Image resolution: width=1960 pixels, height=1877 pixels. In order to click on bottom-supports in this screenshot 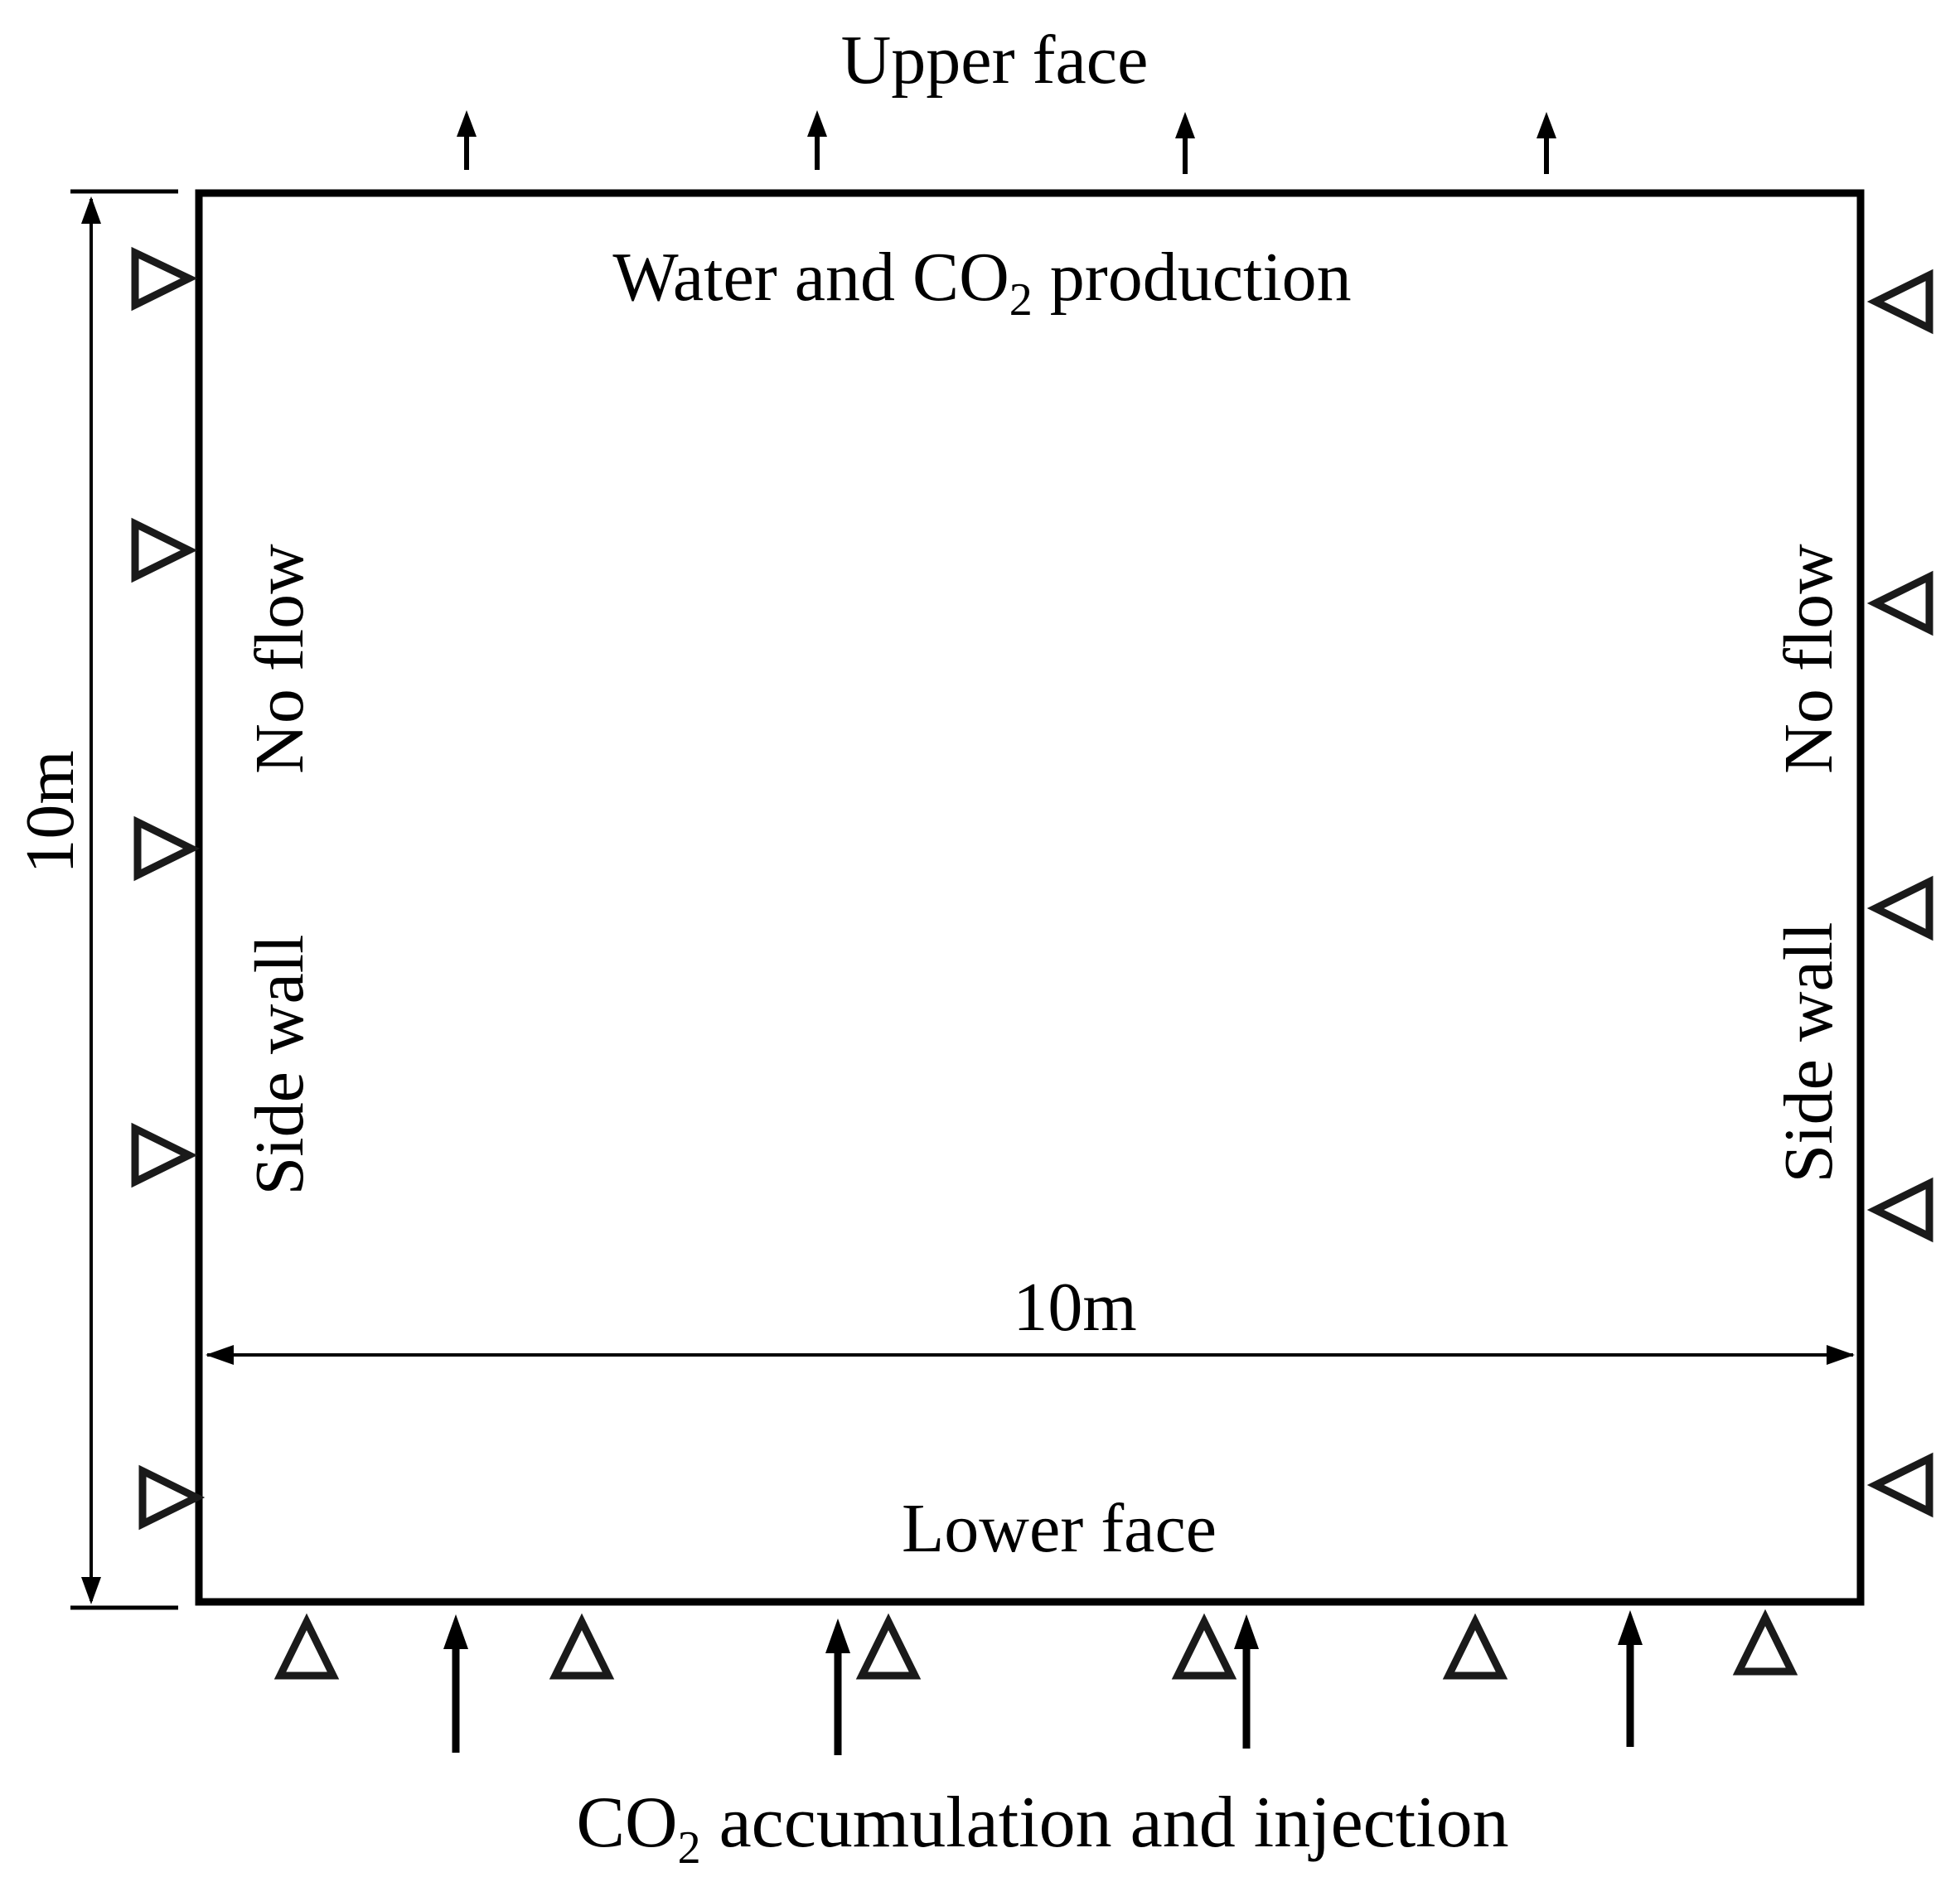, I will do `click(1035, 1644)`.